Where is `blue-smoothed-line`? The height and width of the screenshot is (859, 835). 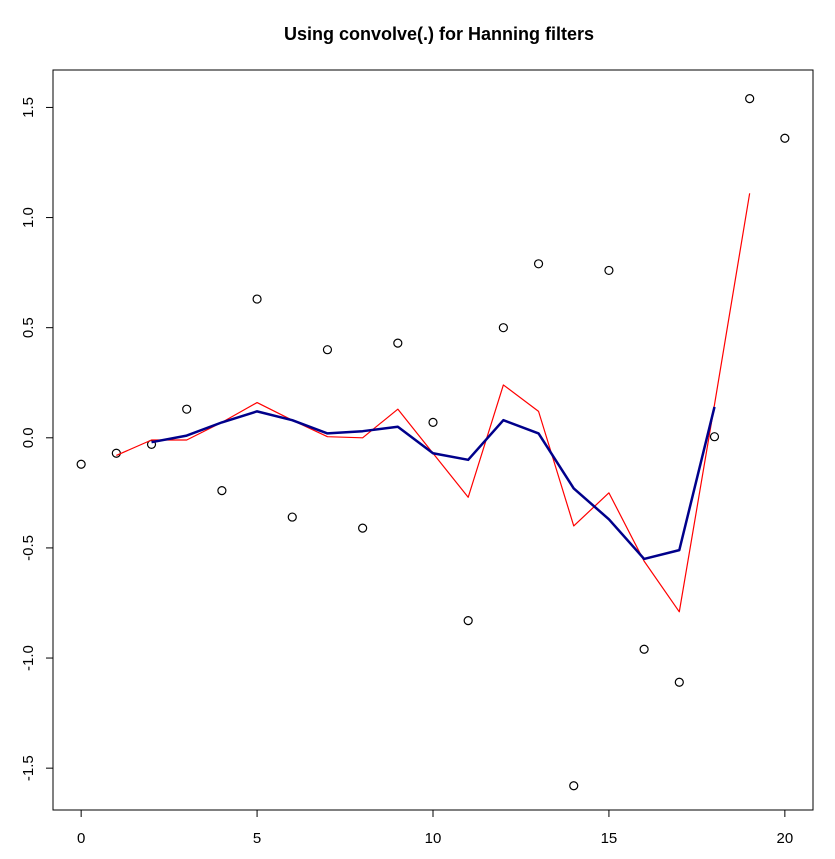
blue-smoothed-line is located at coordinates (433, 483).